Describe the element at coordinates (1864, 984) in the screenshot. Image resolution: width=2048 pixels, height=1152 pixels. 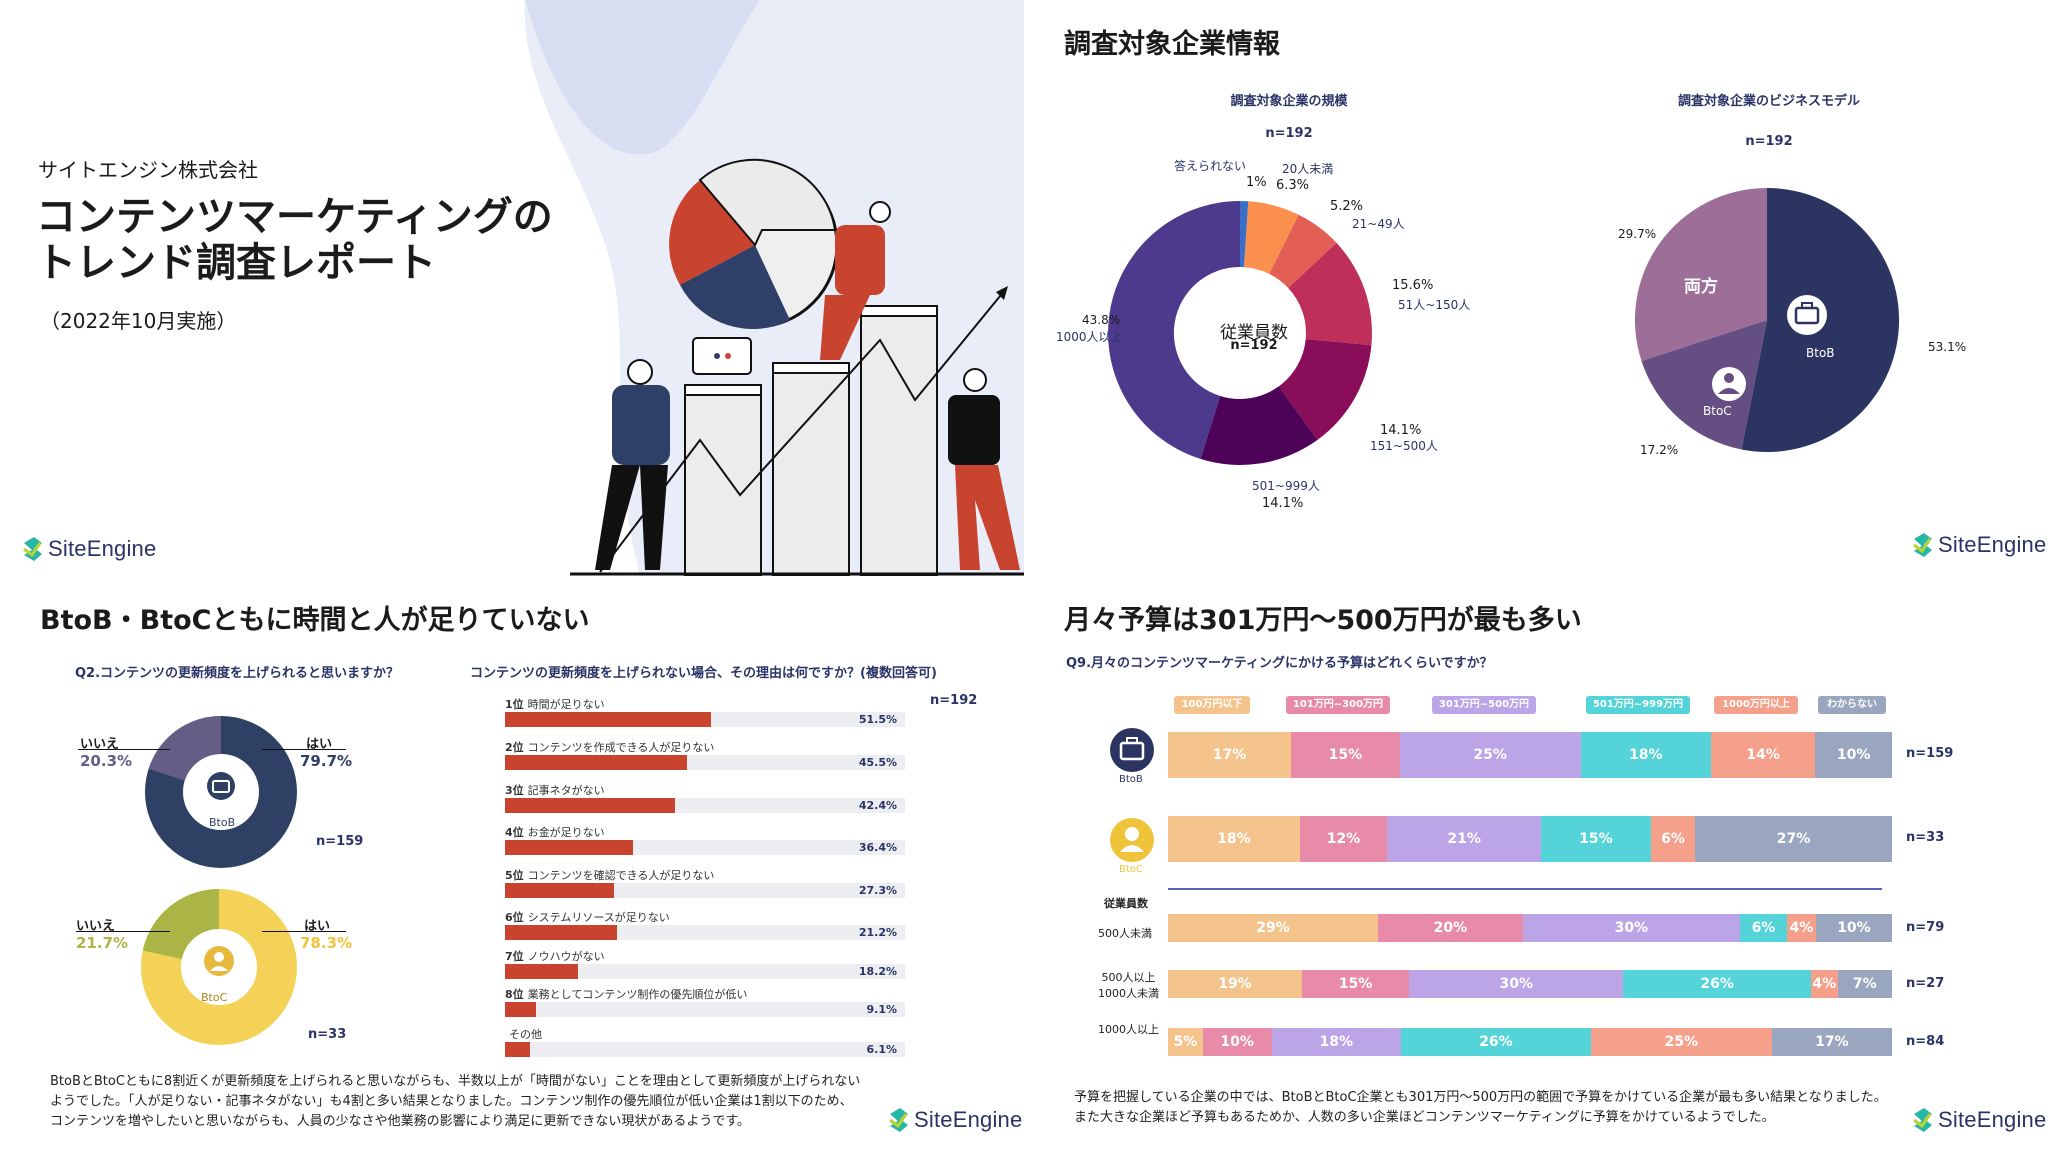
I see `segment-unknown: 7%` at that location.